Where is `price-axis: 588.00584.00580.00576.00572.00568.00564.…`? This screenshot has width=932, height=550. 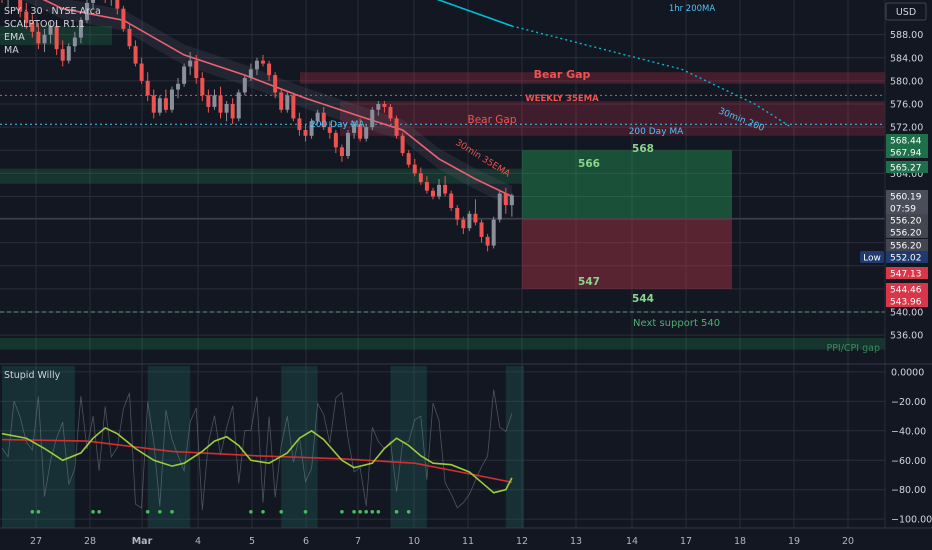 price-axis: 588.00584.00580.00576.00572.00568.00564.… is located at coordinates (894, 186).